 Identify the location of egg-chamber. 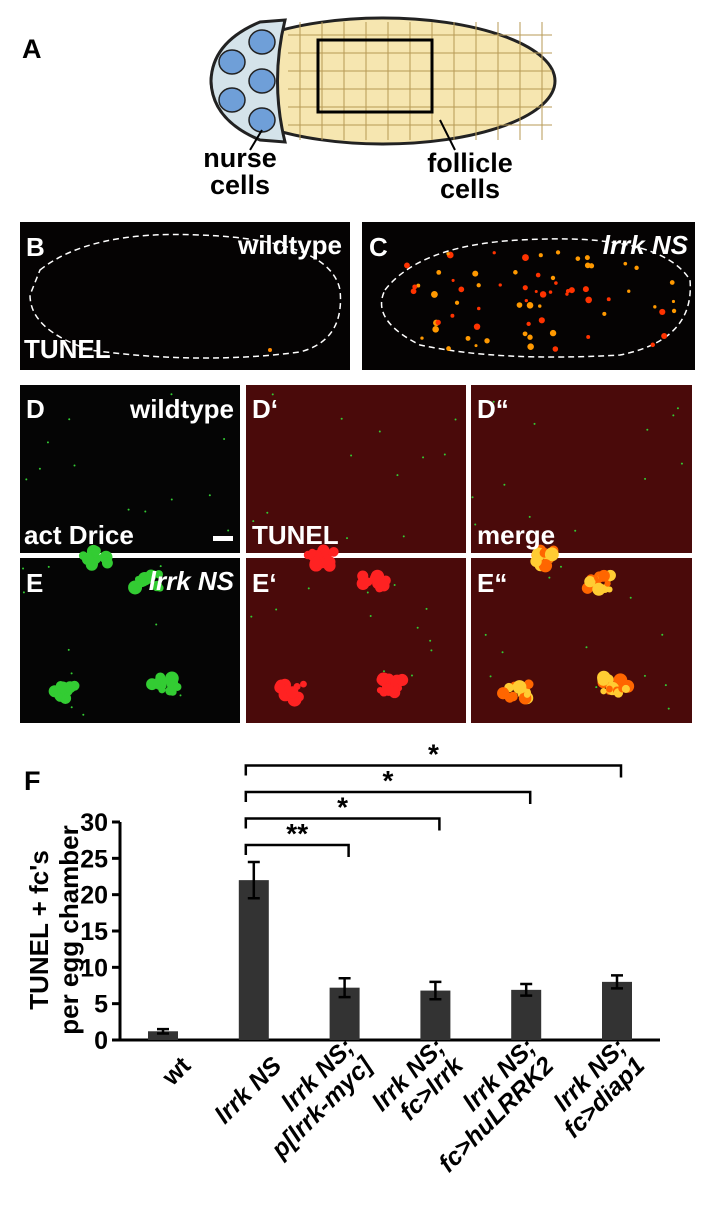
(383, 83).